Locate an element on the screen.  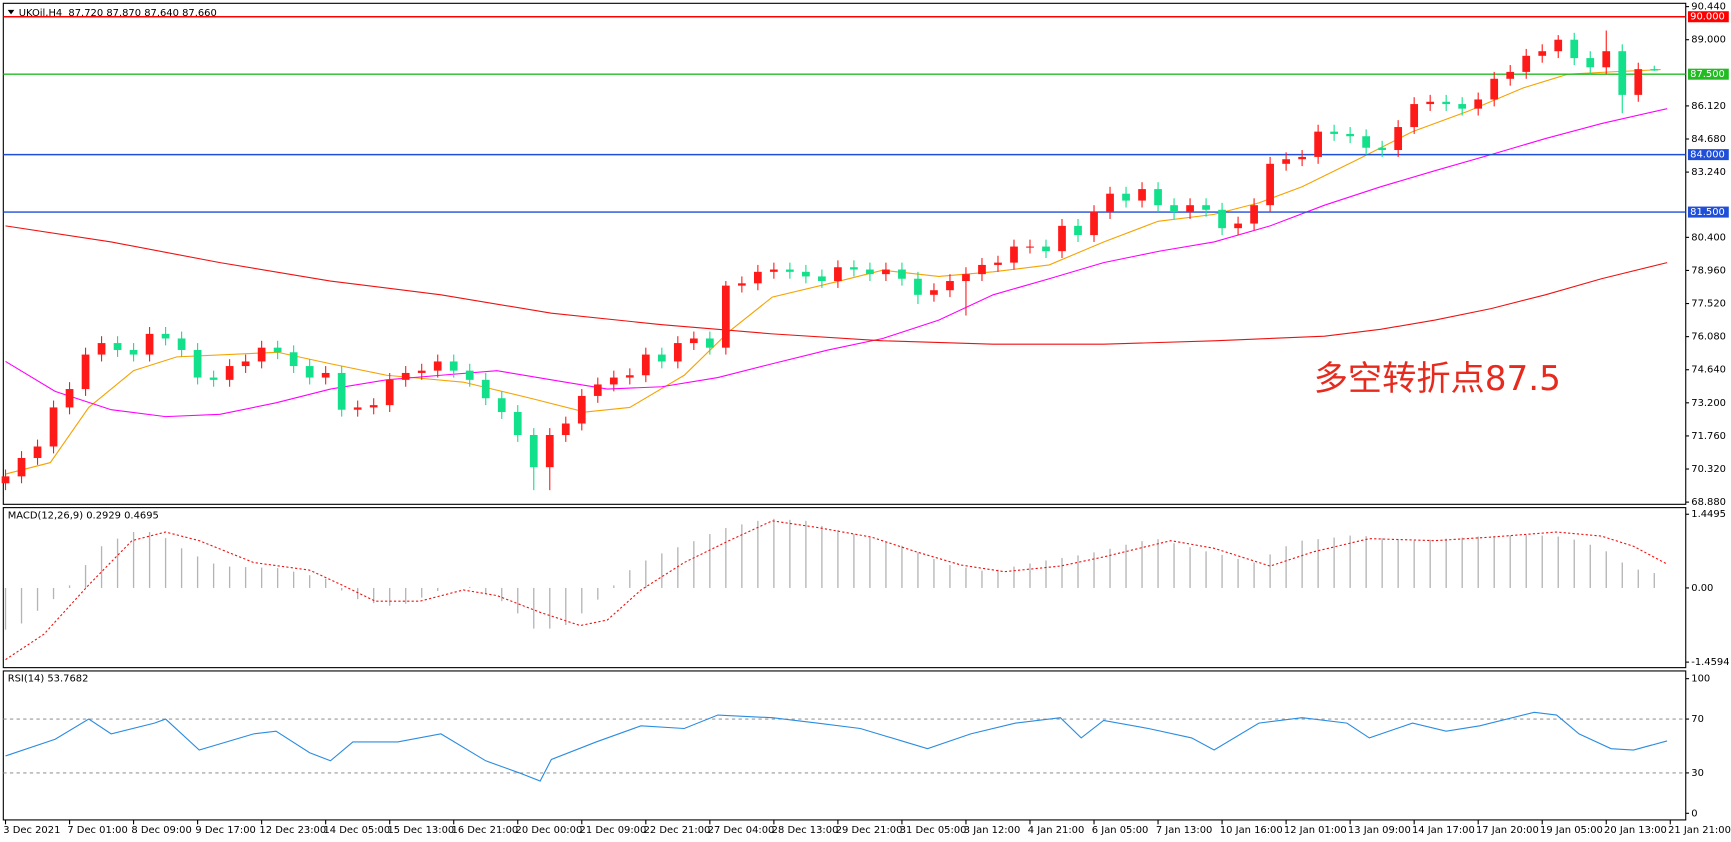
y-tick-label: -1.4594 is located at coordinates (1710, 662).